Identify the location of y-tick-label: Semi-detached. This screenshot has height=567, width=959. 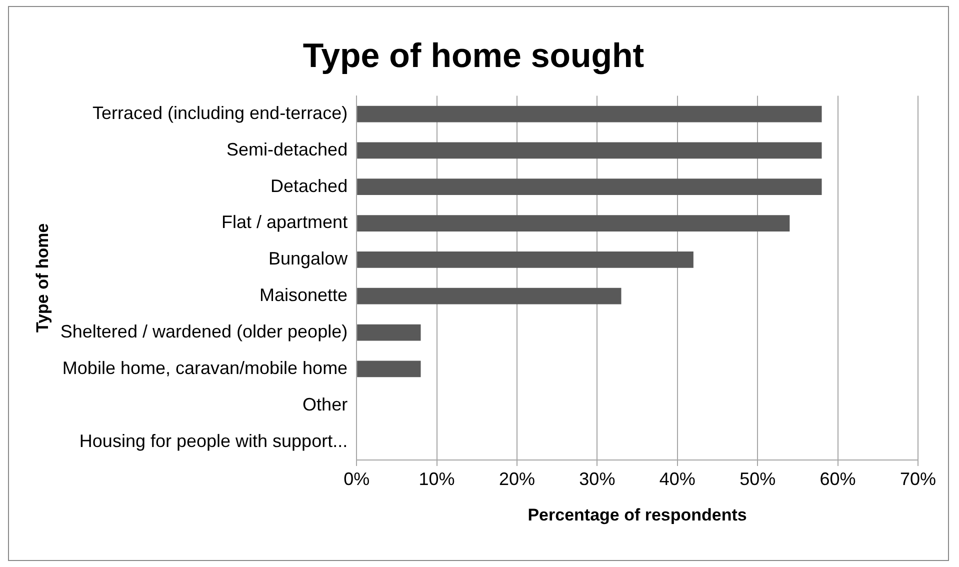
(287, 149).